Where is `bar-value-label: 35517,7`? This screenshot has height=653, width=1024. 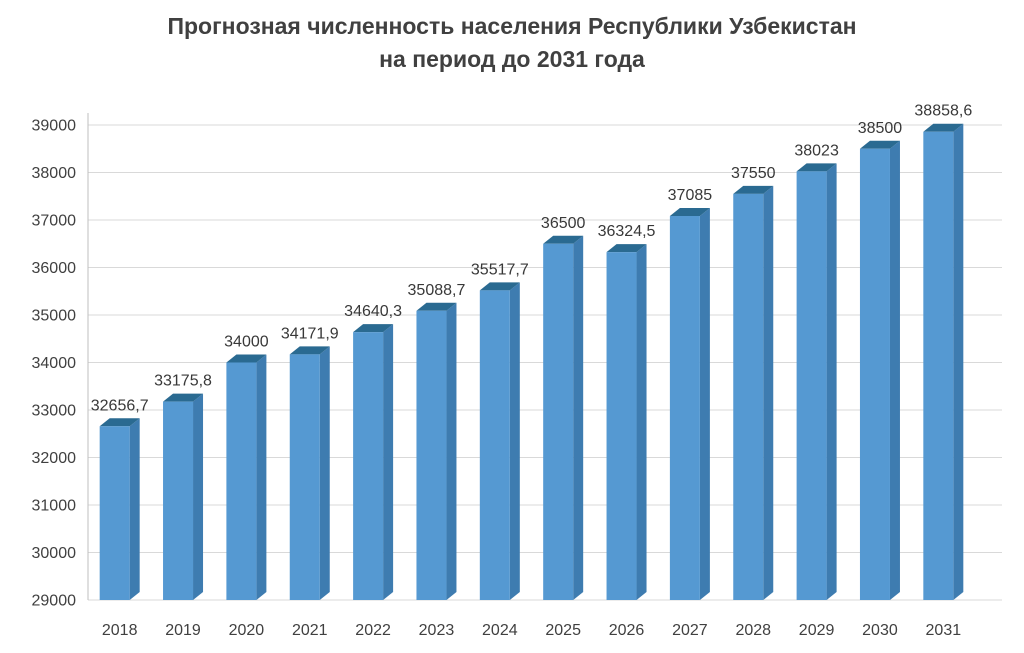 bar-value-label: 35517,7 is located at coordinates (500, 269).